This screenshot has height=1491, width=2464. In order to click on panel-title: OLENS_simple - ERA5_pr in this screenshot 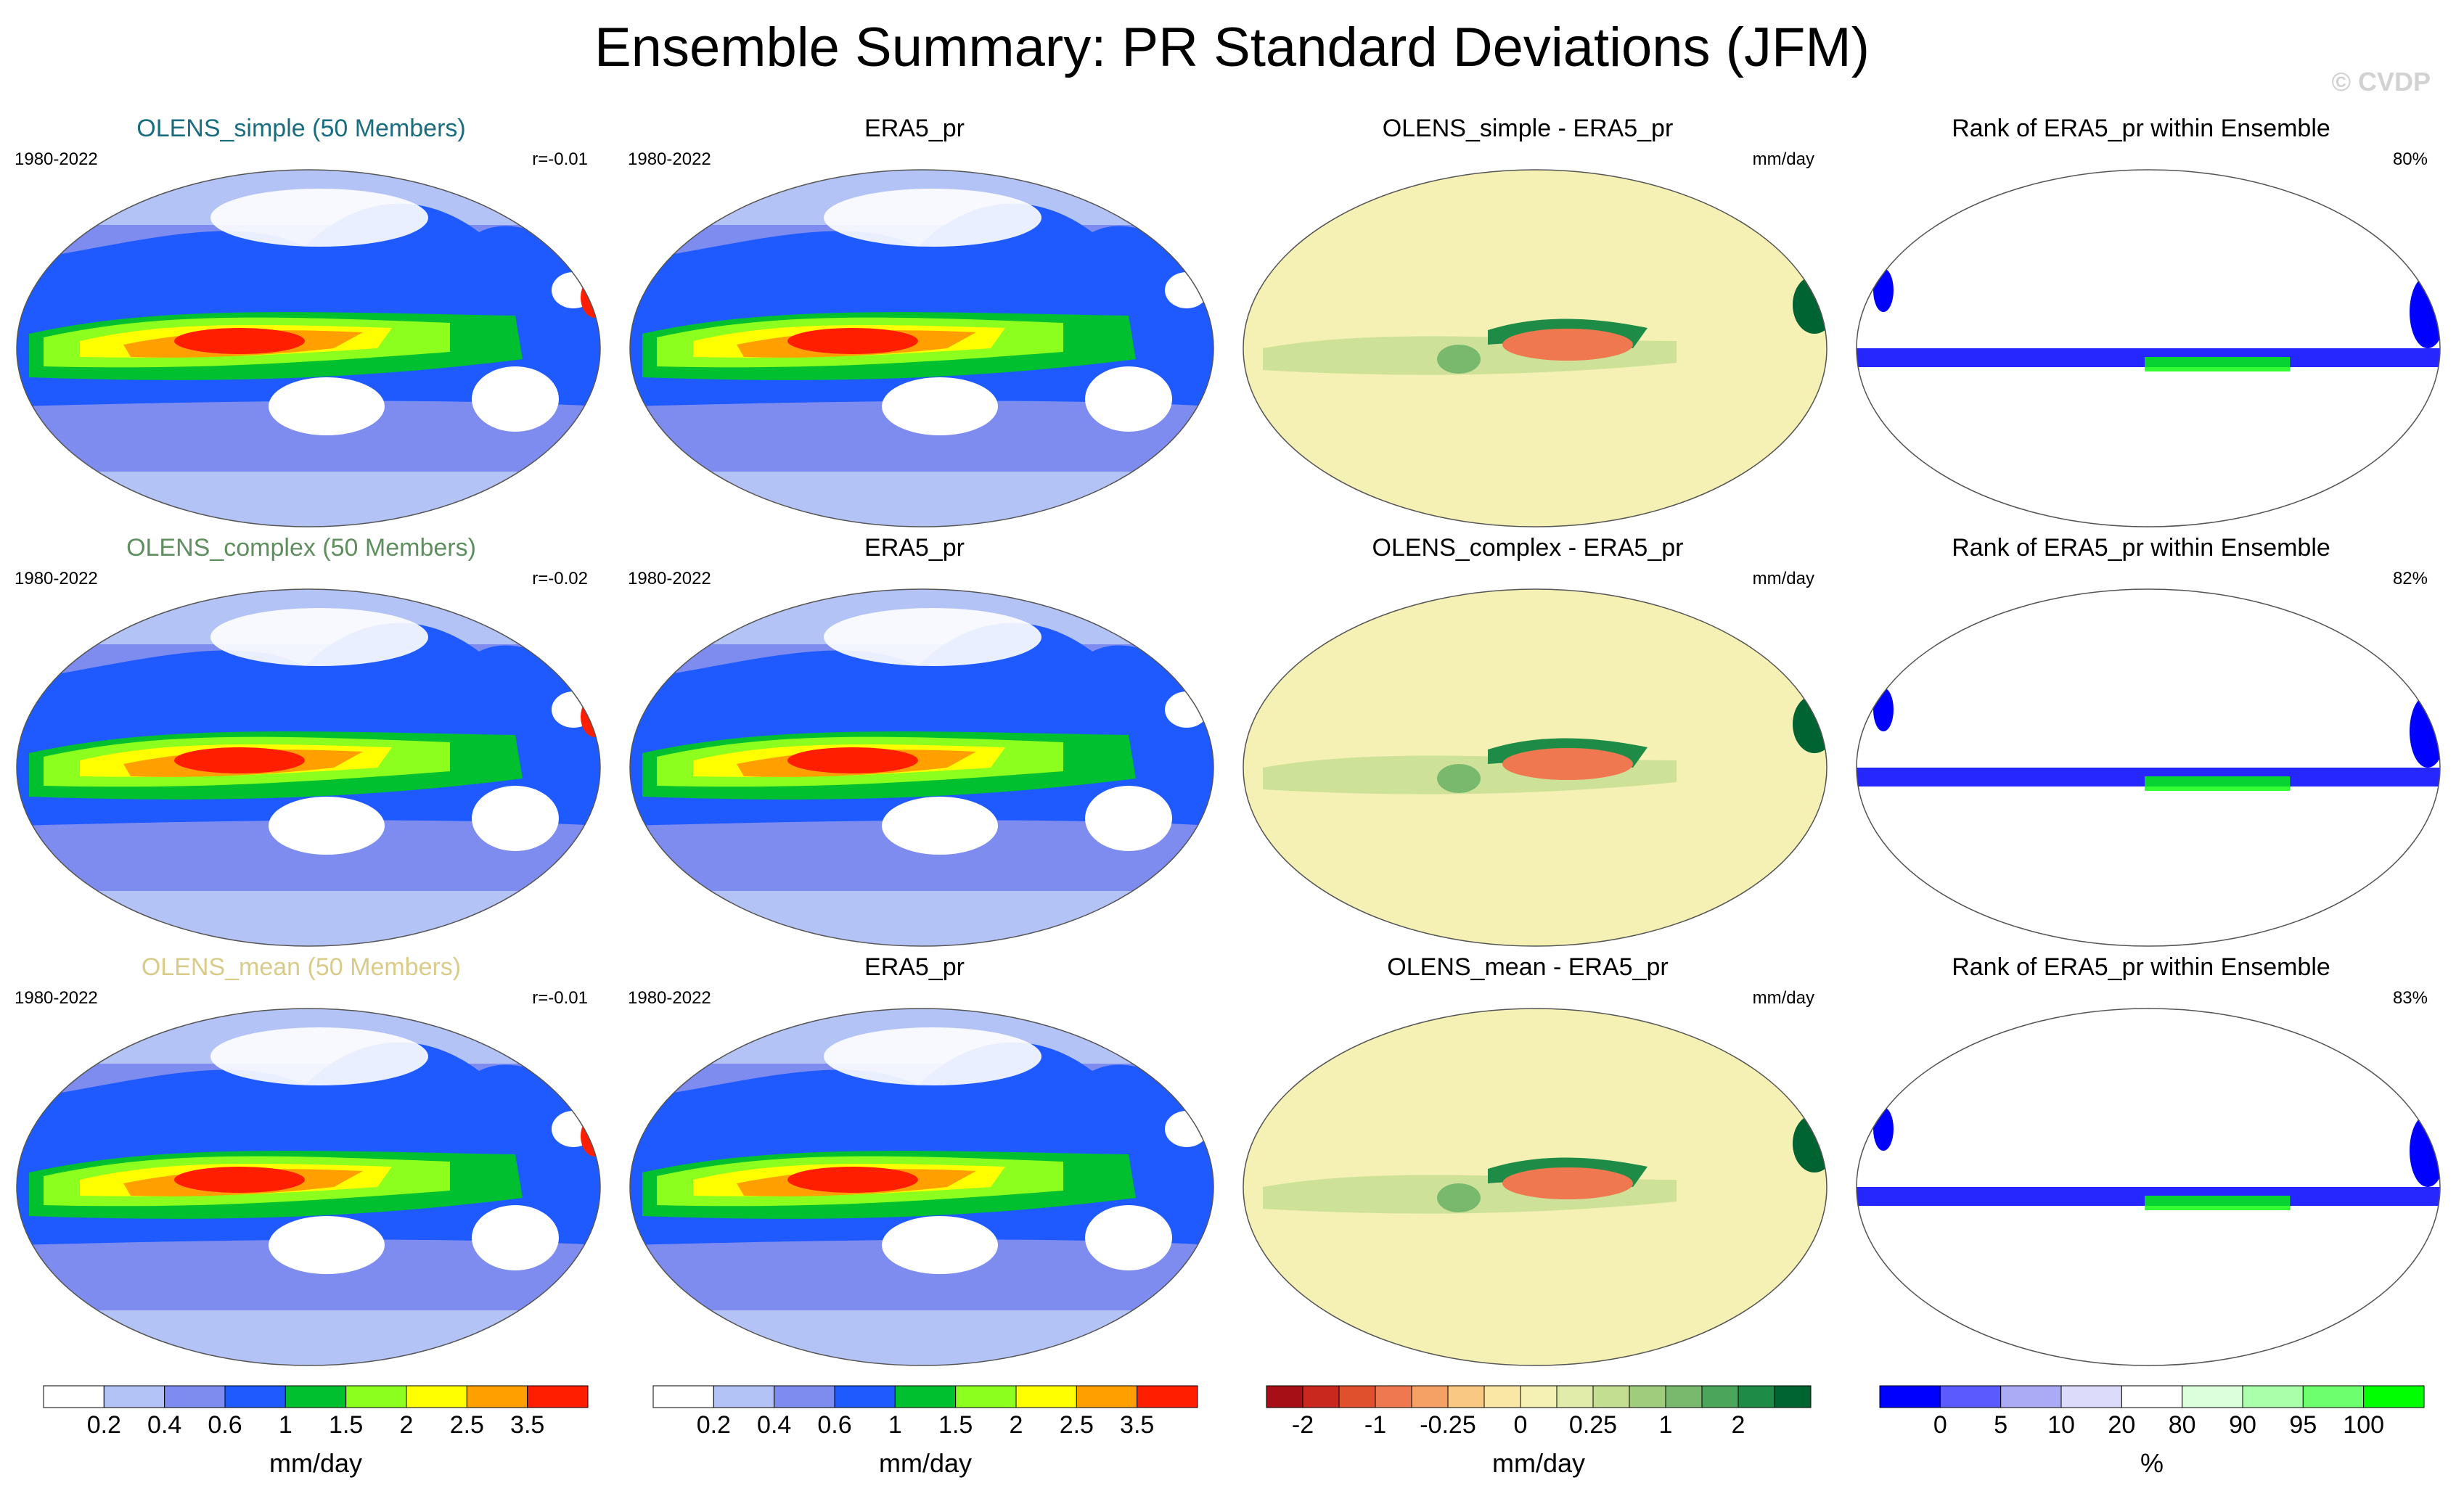, I will do `click(1528, 128)`.